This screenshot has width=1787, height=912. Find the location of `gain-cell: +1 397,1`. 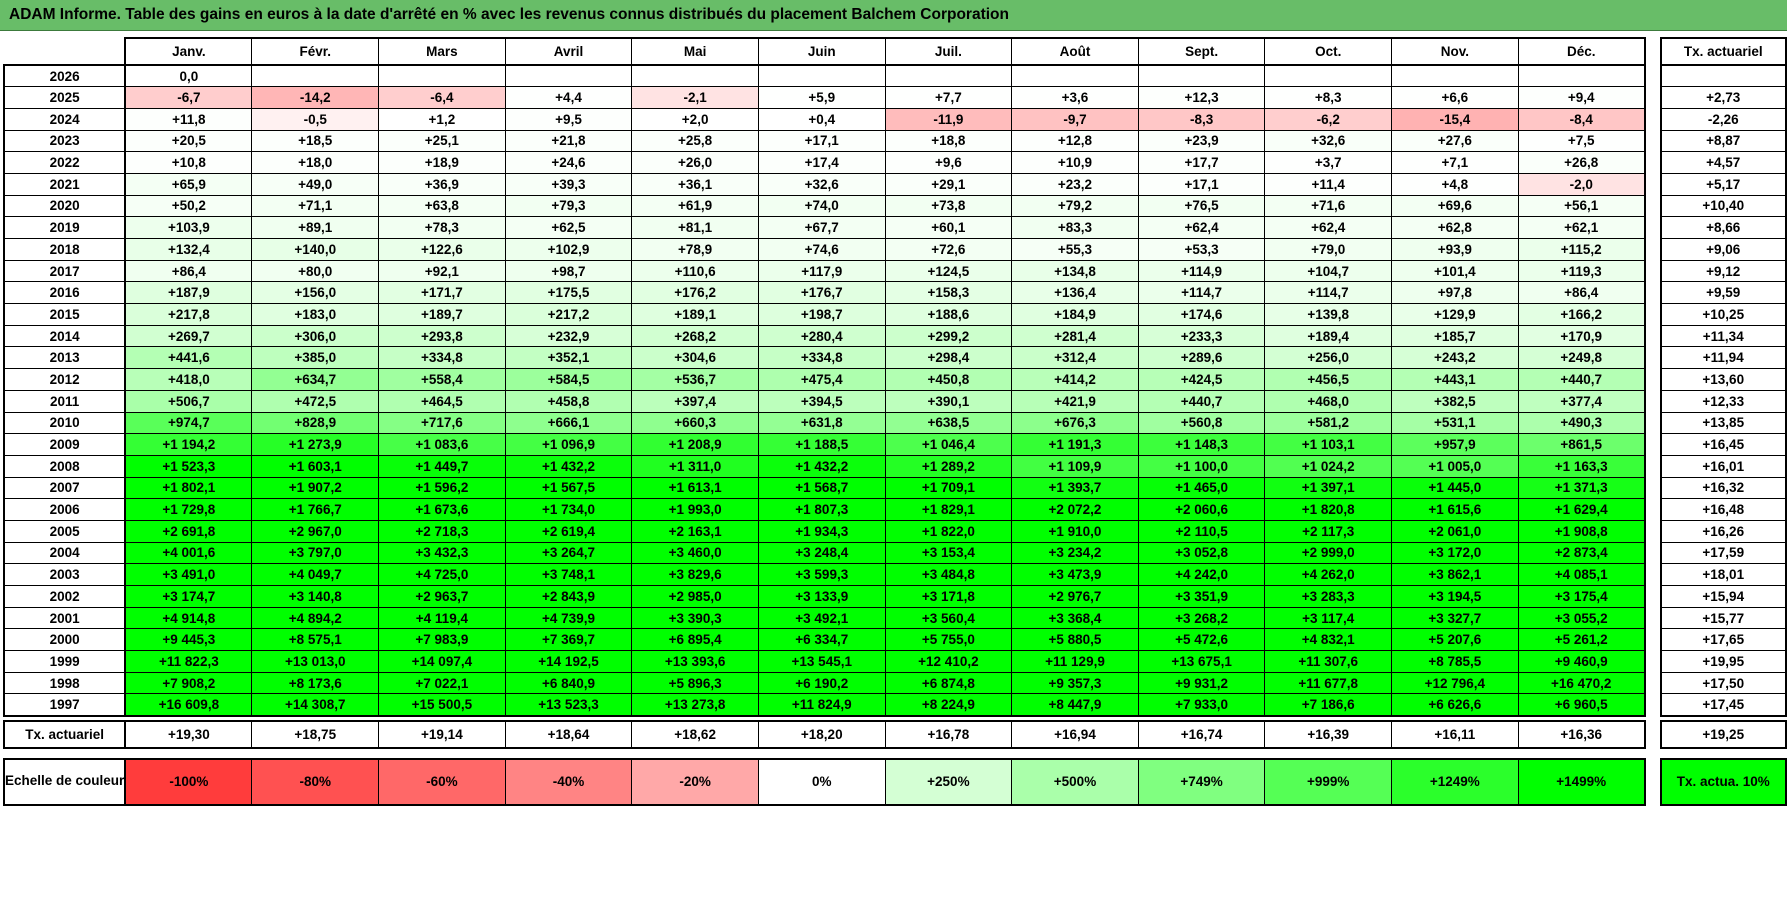

gain-cell: +1 397,1 is located at coordinates (1328, 488).